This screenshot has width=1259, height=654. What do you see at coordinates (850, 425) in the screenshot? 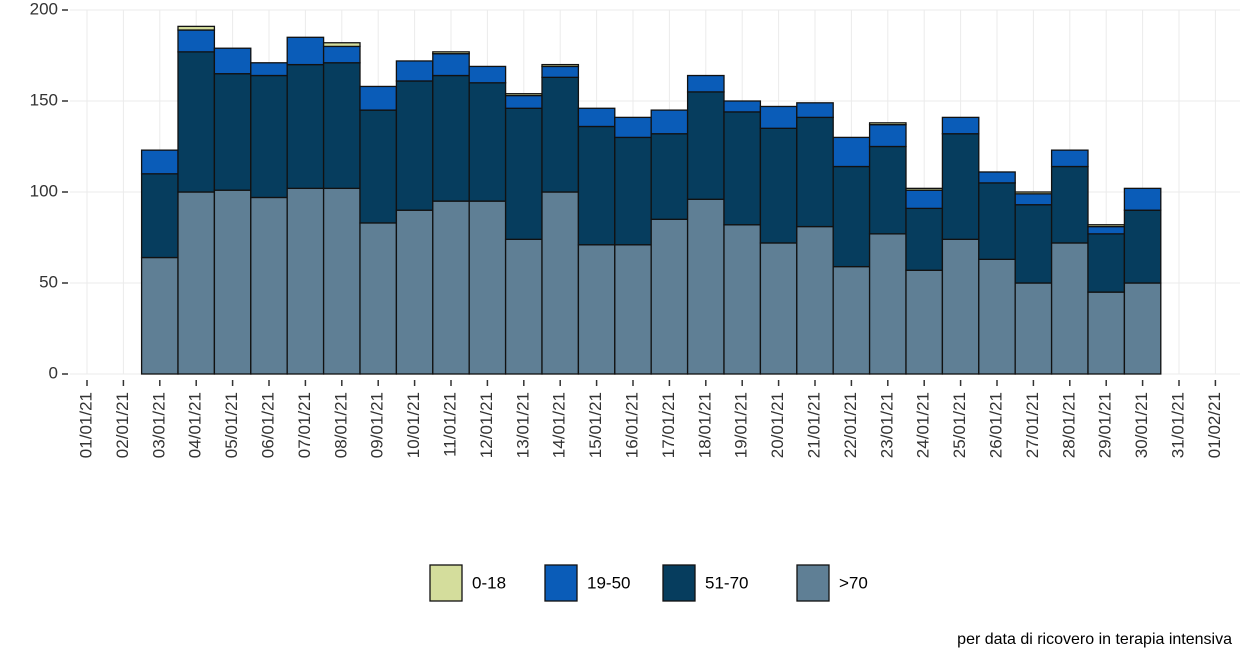
I see `x-tick-label: 22/01/21` at bounding box center [850, 425].